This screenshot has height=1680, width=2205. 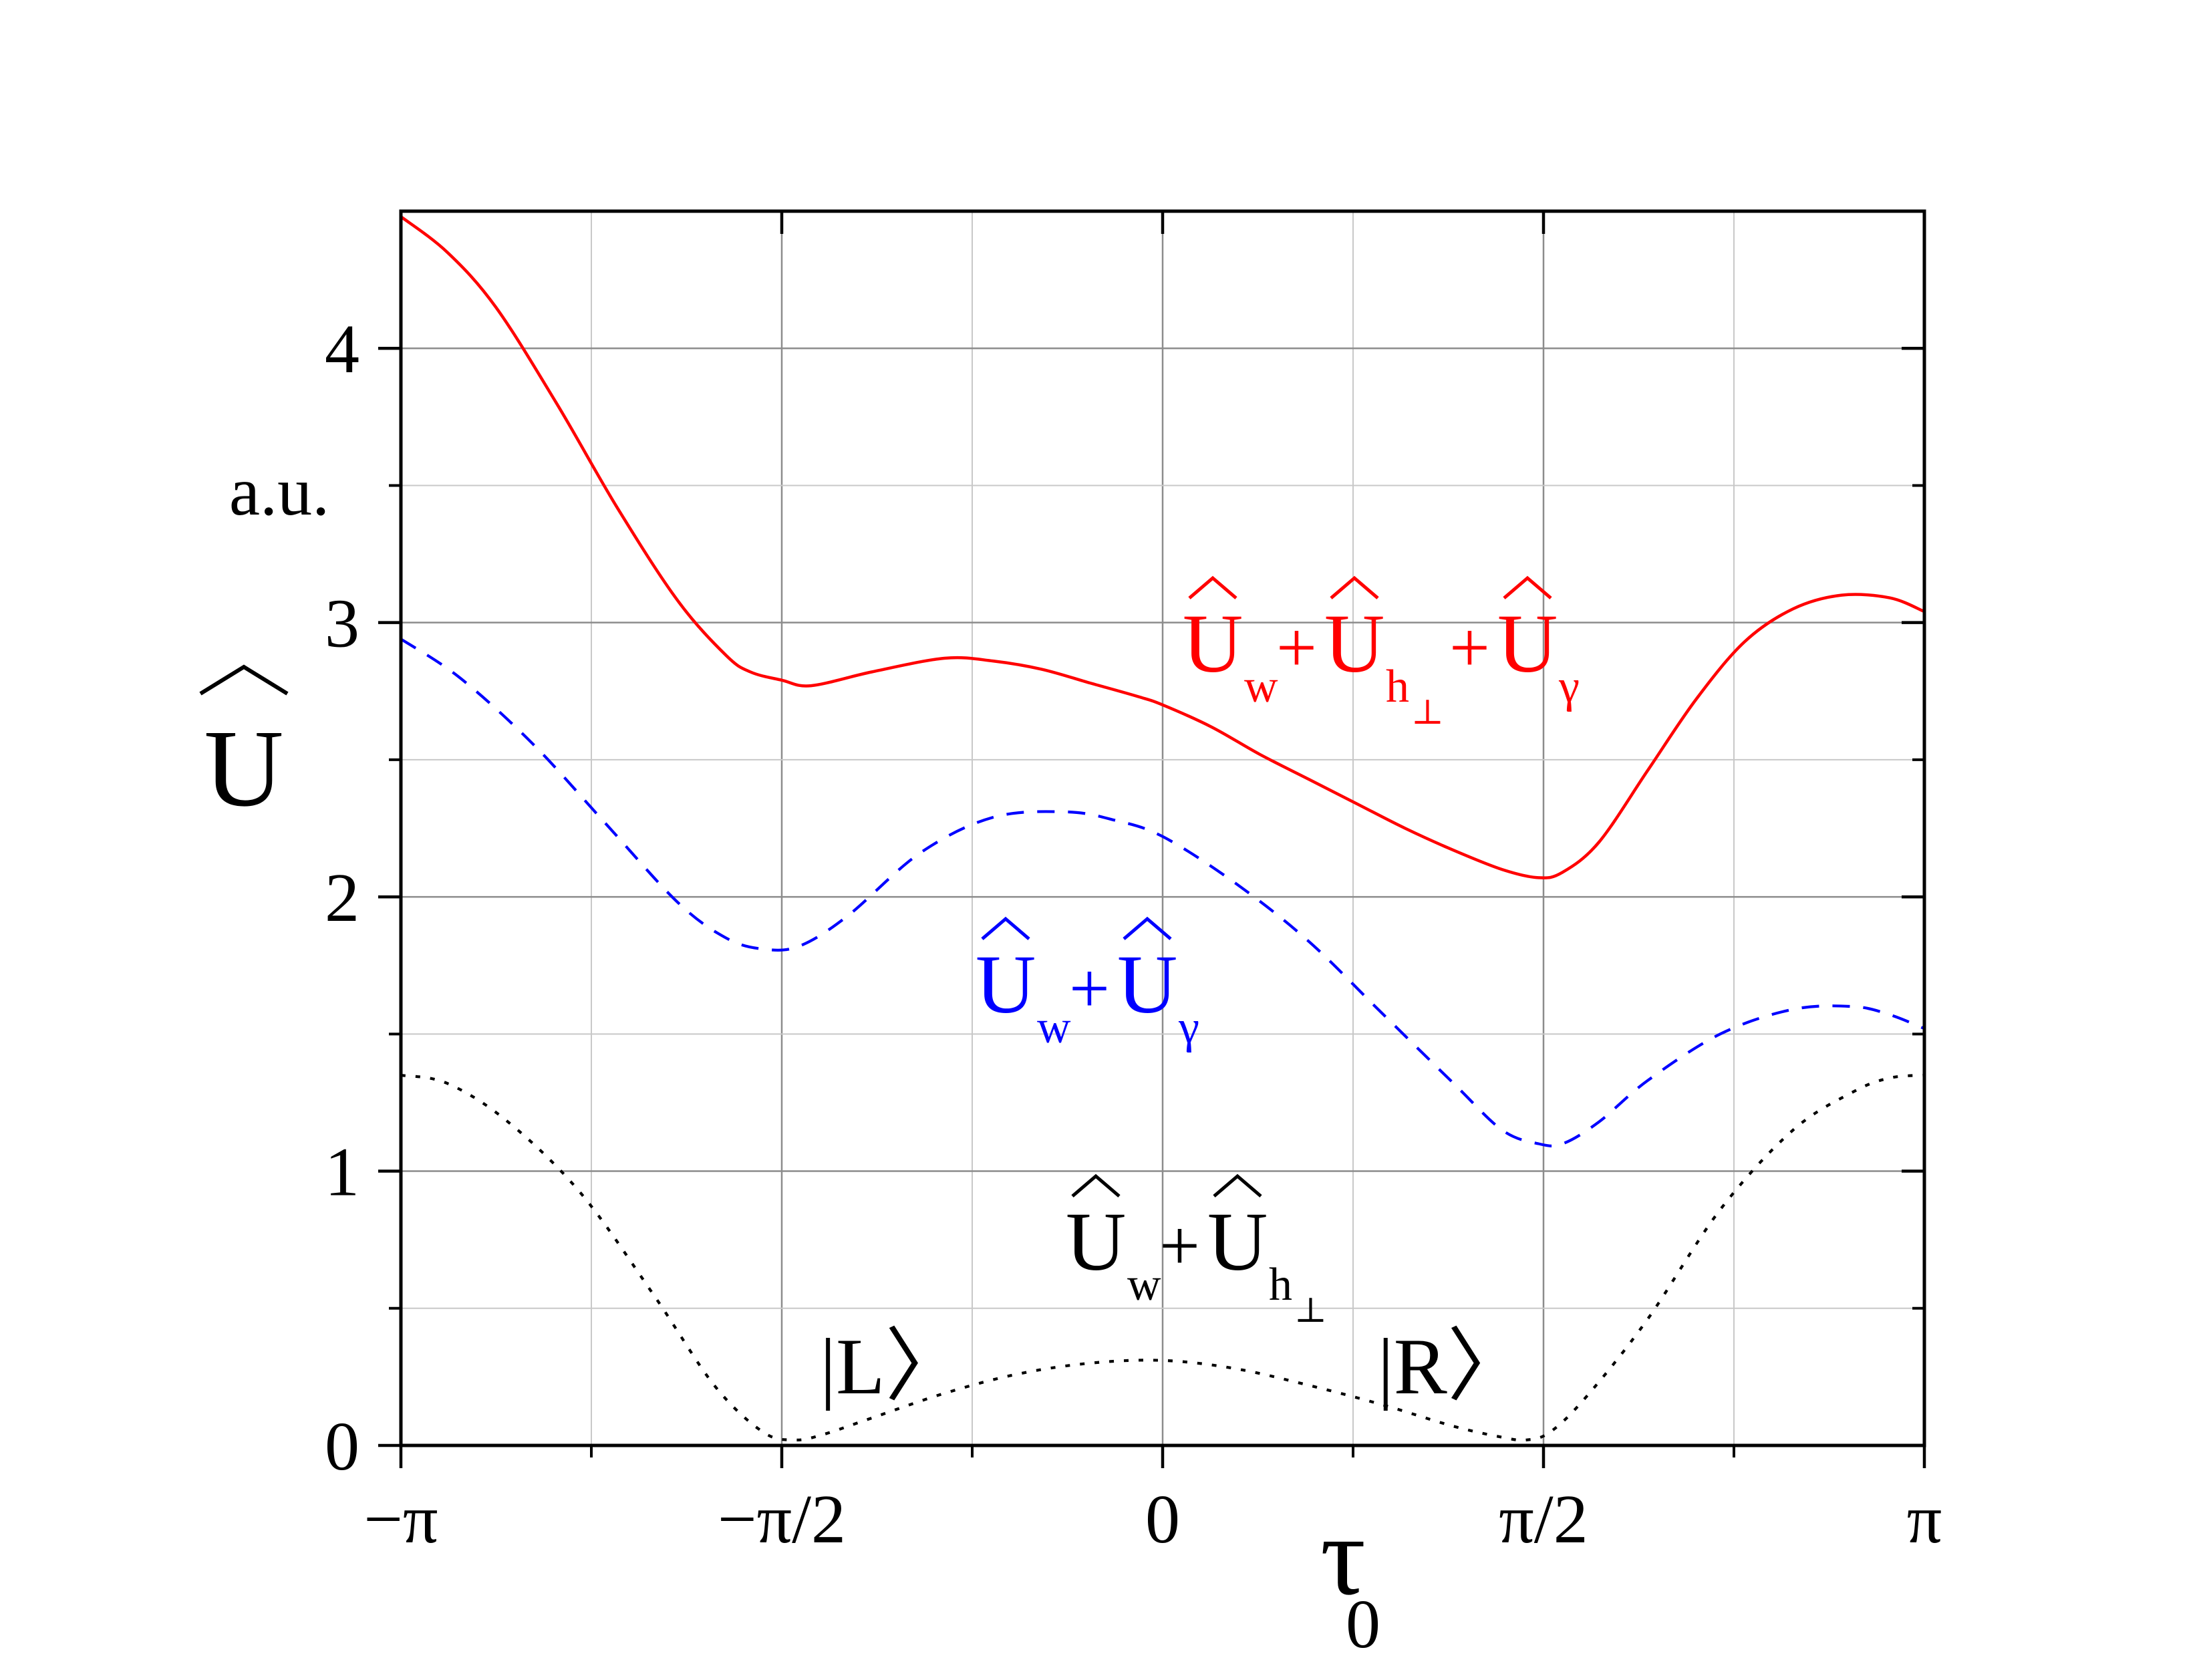 I want to click on y-axis-unit-label: a.u., so click(x=279, y=491).